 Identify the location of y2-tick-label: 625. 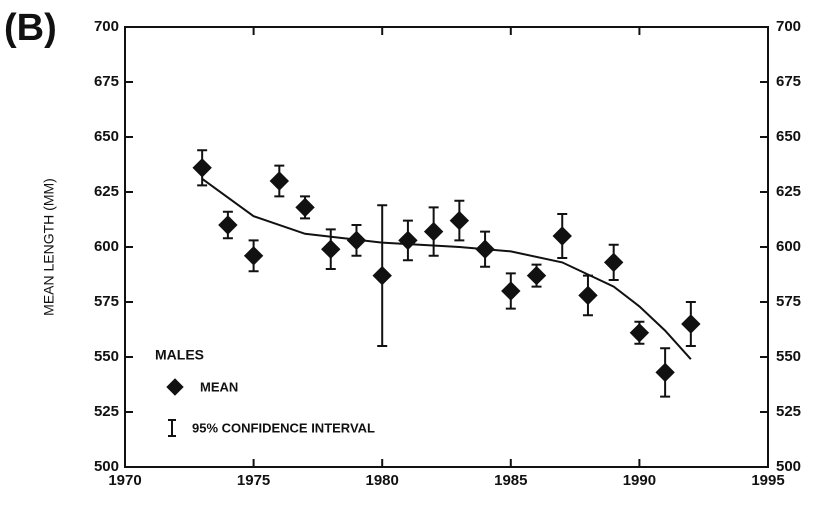
(788, 191).